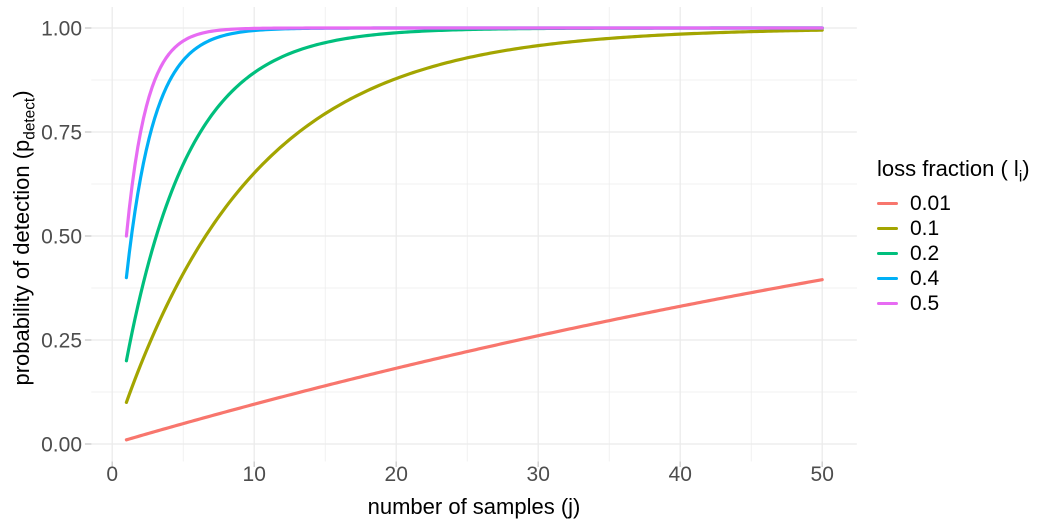 The height and width of the screenshot is (528, 1056). What do you see at coordinates (948, 168) in the screenshot?
I see `legend-title-text: loss fraction ( l` at bounding box center [948, 168].